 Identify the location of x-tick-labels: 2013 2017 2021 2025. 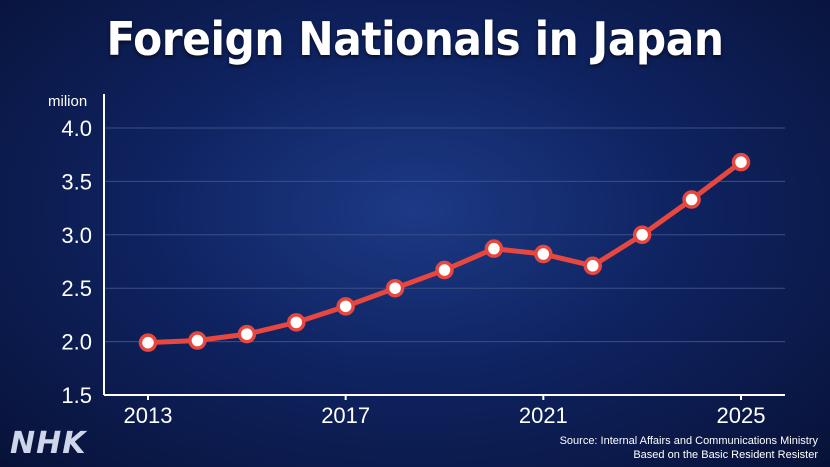
(445, 415).